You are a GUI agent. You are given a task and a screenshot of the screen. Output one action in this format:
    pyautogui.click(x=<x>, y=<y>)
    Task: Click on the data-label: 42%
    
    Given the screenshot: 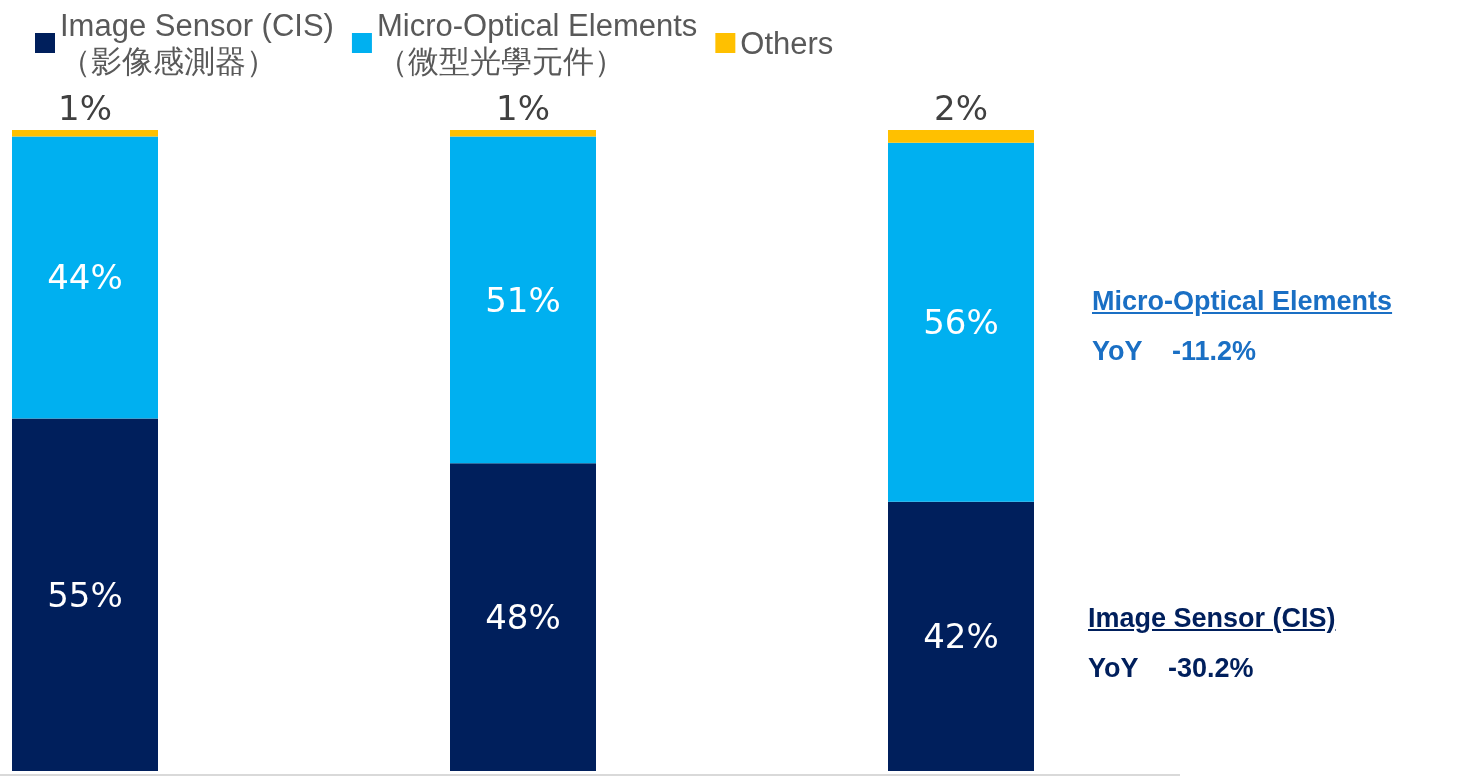 What is the action you would take?
    pyautogui.click(x=961, y=636)
    